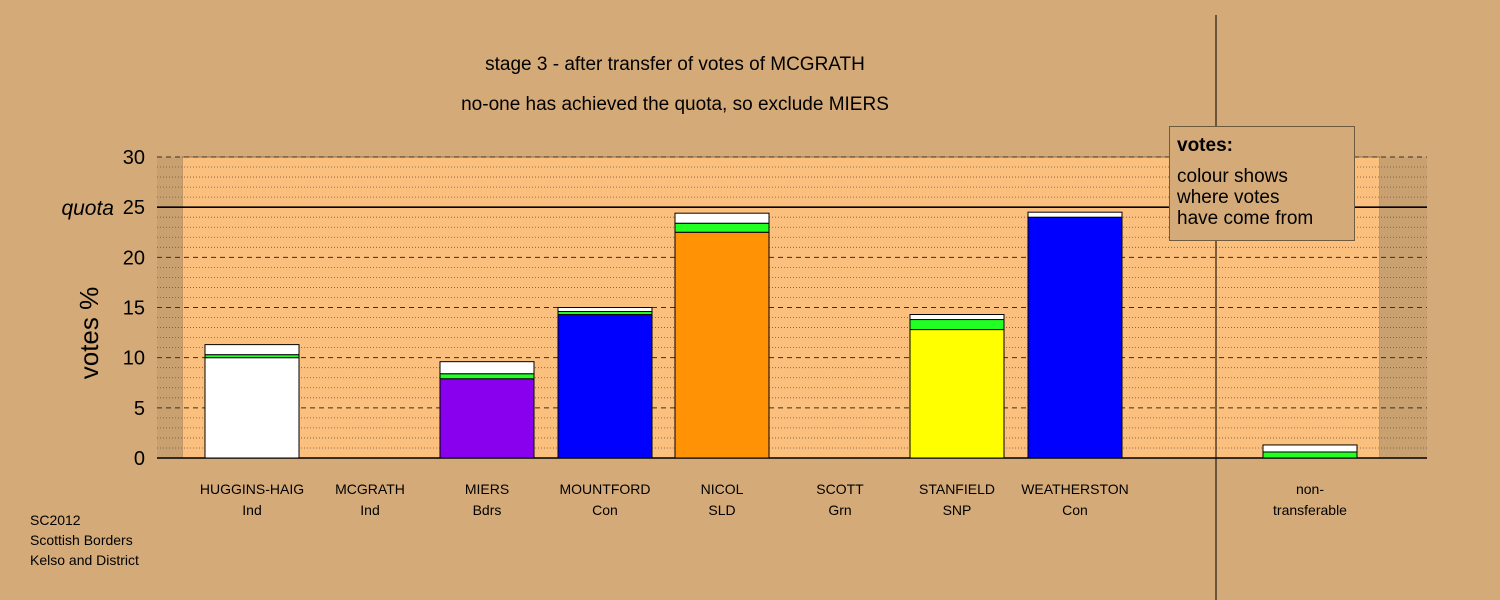 The height and width of the screenshot is (600, 1500). What do you see at coordinates (605, 489) in the screenshot?
I see `x-tick-label-name: MOUNTFORD` at bounding box center [605, 489].